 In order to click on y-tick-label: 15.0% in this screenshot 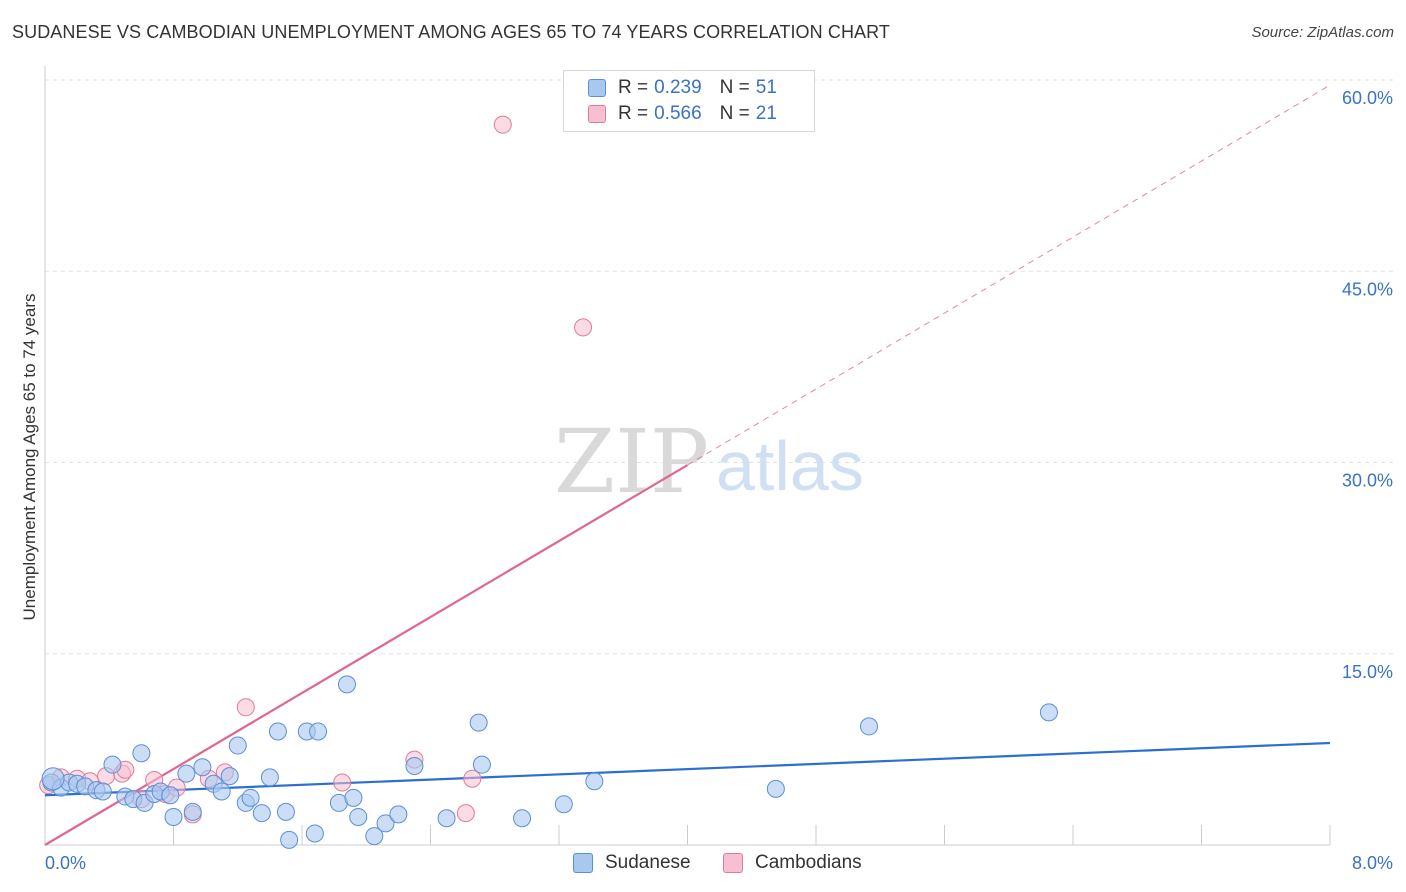, I will do `click(1367, 672)`.